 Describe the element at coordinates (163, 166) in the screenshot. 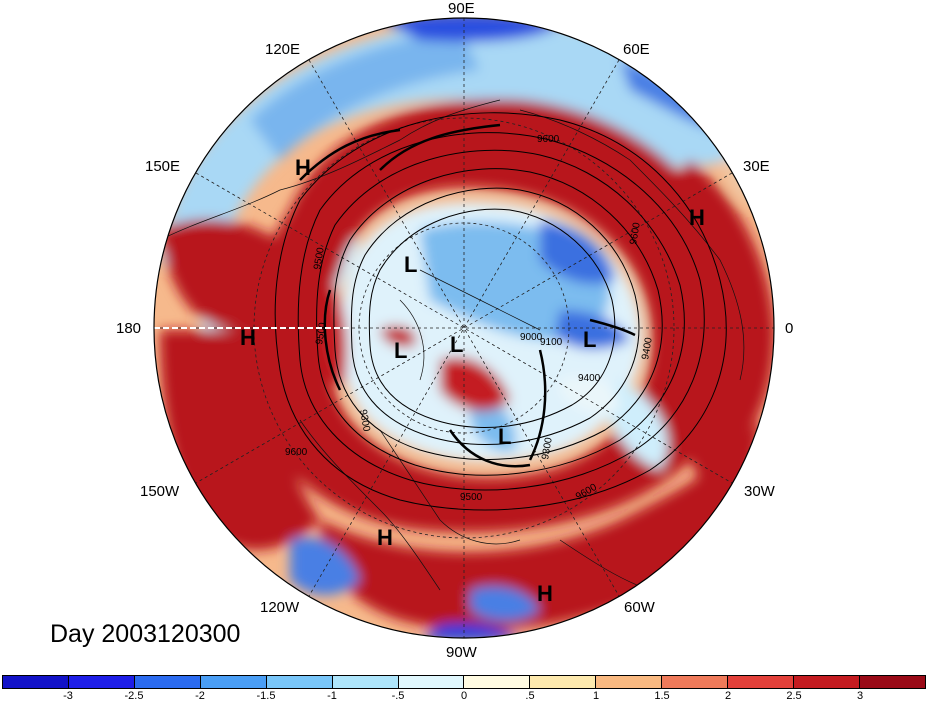

I see `lon-label-150e: 150E` at that location.